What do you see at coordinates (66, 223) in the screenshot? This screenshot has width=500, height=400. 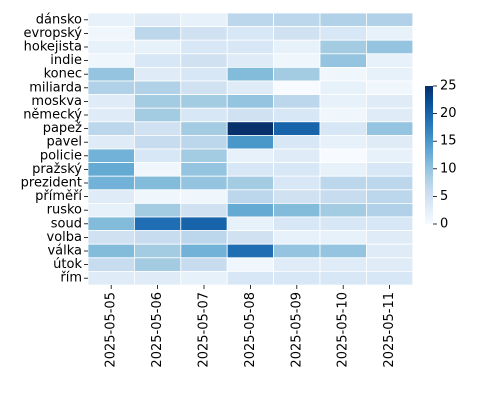 I see `y-tick-label: soud` at bounding box center [66, 223].